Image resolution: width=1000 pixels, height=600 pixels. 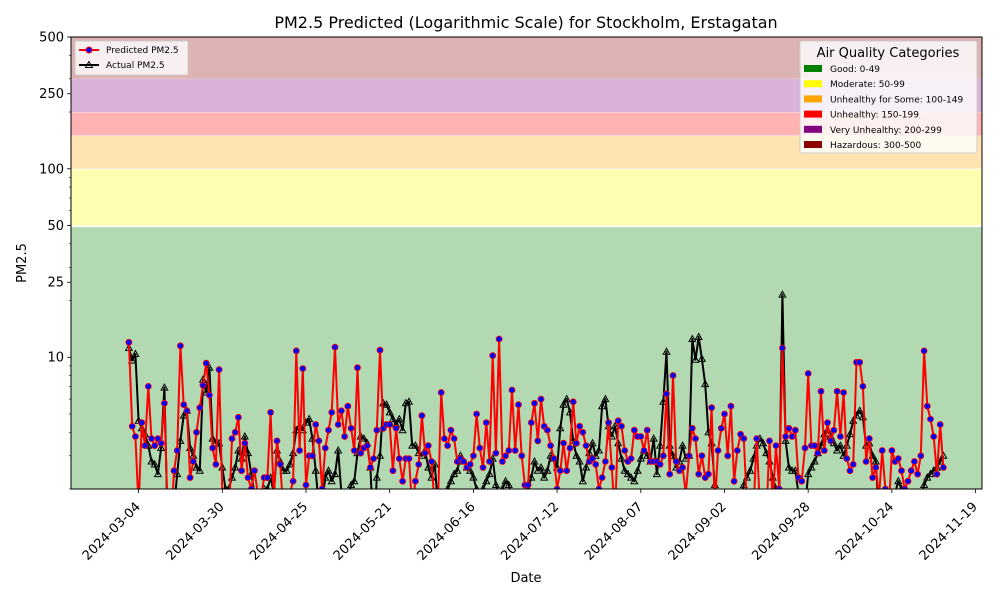 I want to click on series-legend: Predicted PM2.5 Actual PM2.5, so click(x=131, y=58).